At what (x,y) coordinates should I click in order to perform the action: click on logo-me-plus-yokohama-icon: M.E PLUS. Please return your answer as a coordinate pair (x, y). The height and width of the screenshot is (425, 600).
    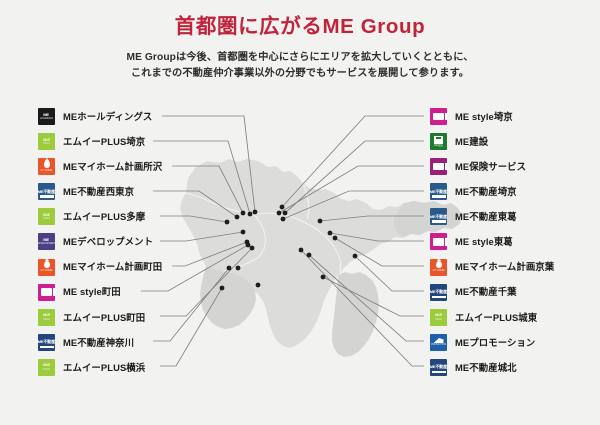
    Looking at the image, I should click on (46, 367).